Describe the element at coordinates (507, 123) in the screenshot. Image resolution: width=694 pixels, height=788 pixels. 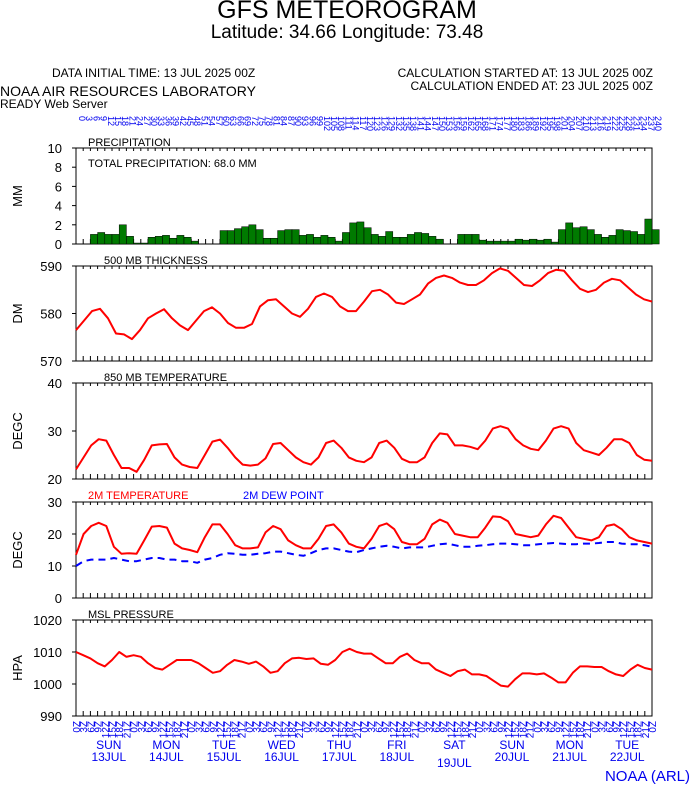
I see `top-axis-hour-label: 177` at that location.